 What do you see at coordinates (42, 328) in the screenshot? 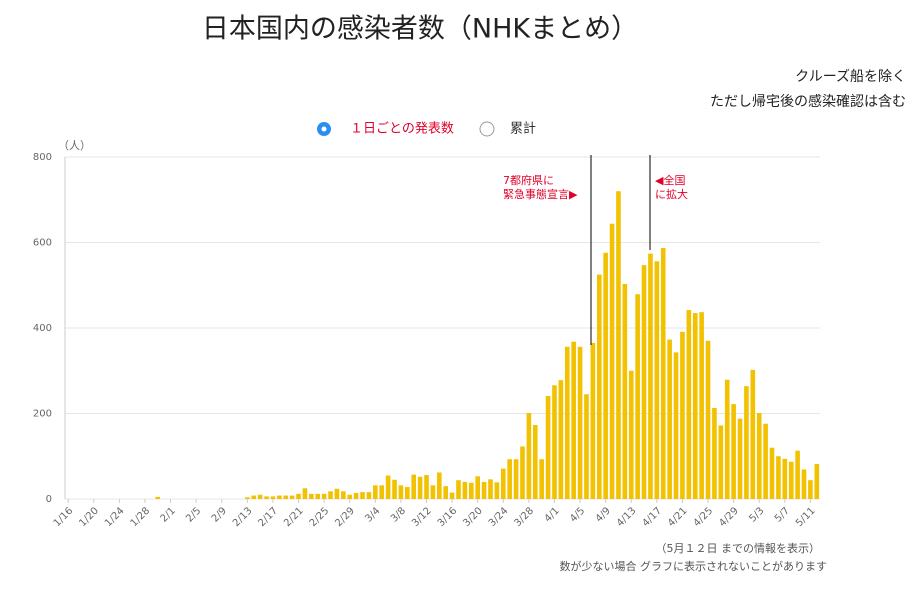
I see `y-tick-label: 400` at bounding box center [42, 328].